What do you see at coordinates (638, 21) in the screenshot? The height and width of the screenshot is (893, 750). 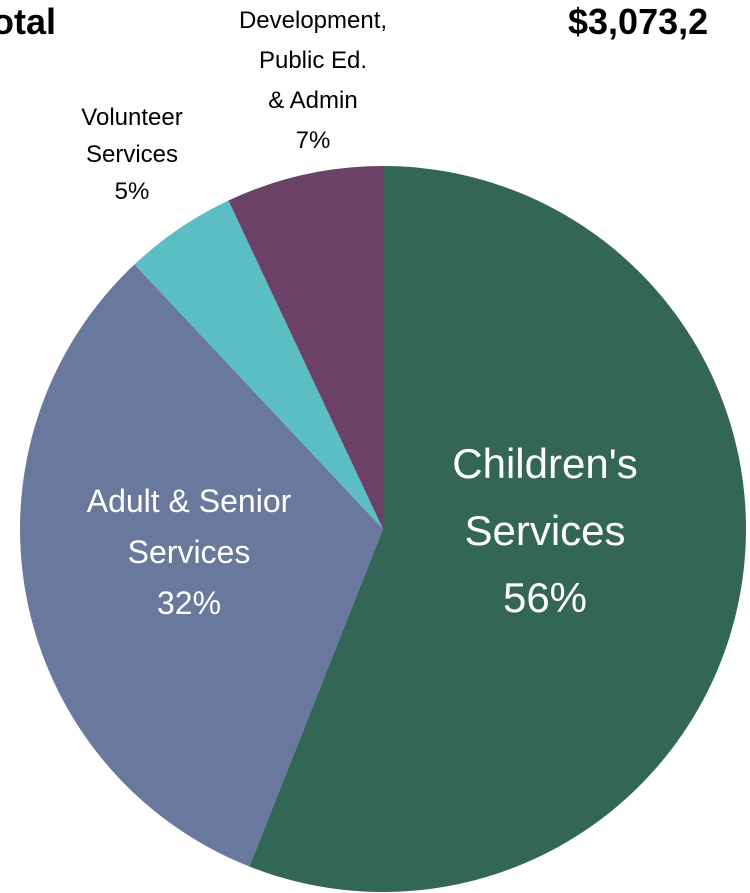 I see `header-total-amount: $3,073,2` at bounding box center [638, 21].